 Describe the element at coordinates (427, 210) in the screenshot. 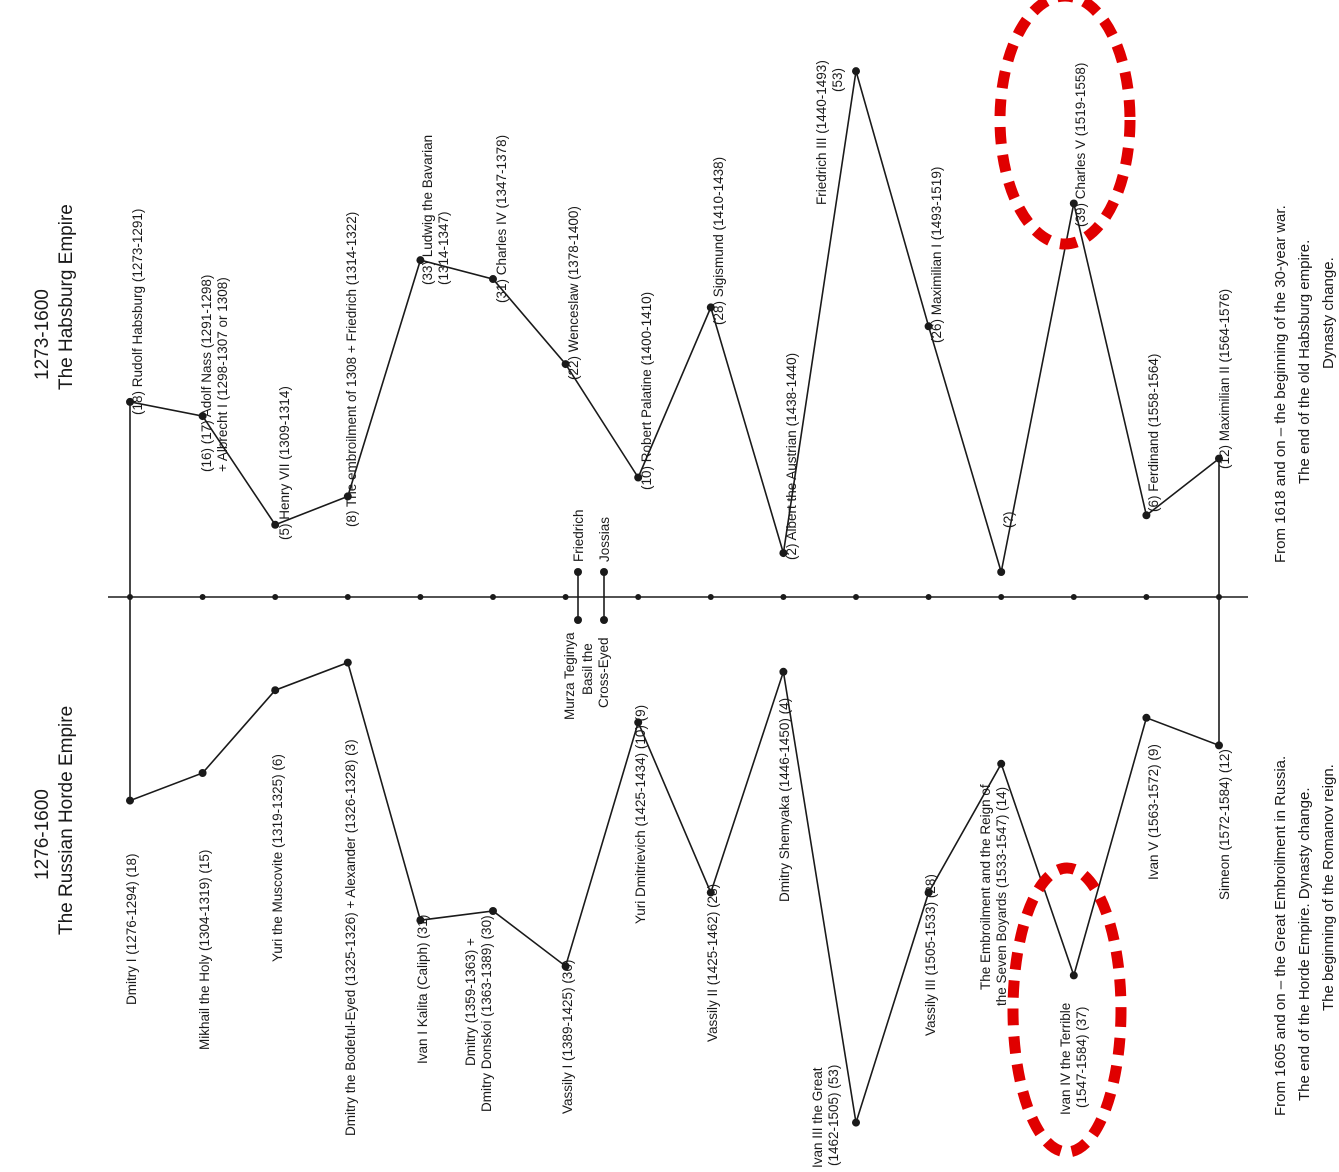

I see `label-ludwig: (33) Ludwig the Bavarian` at that location.